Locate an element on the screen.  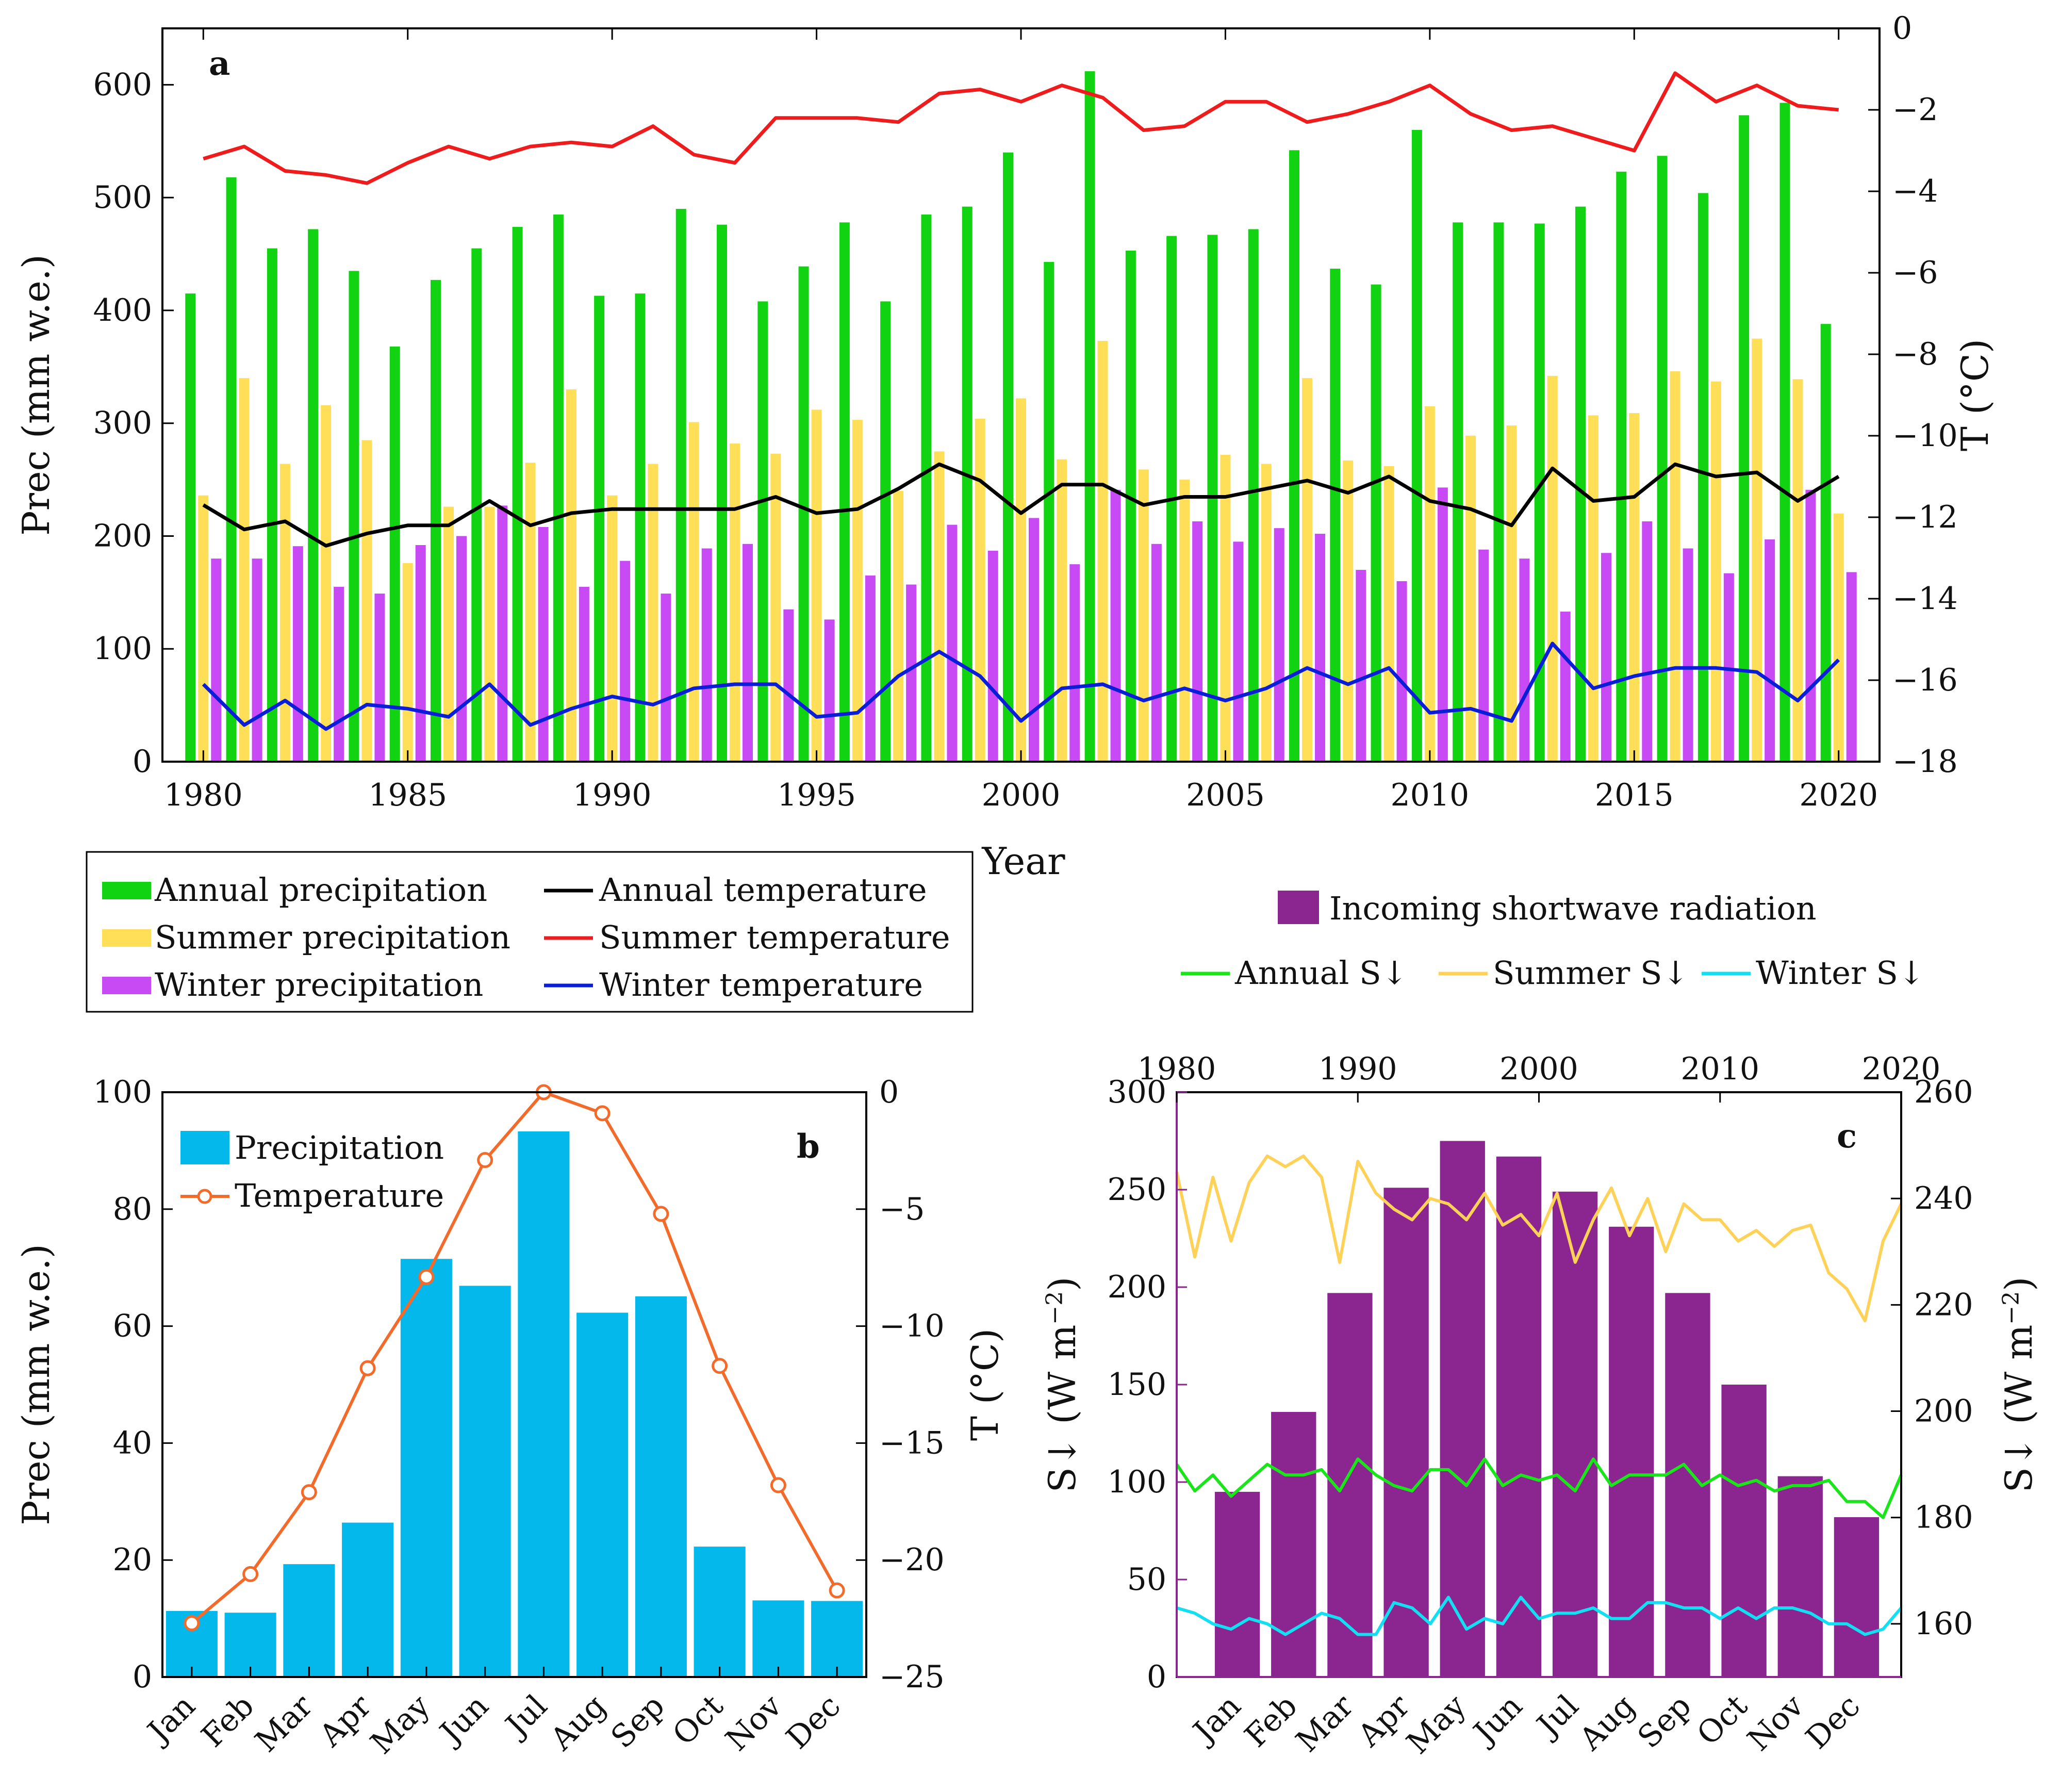
x-tick-label: 2020 is located at coordinates (1839, 795).